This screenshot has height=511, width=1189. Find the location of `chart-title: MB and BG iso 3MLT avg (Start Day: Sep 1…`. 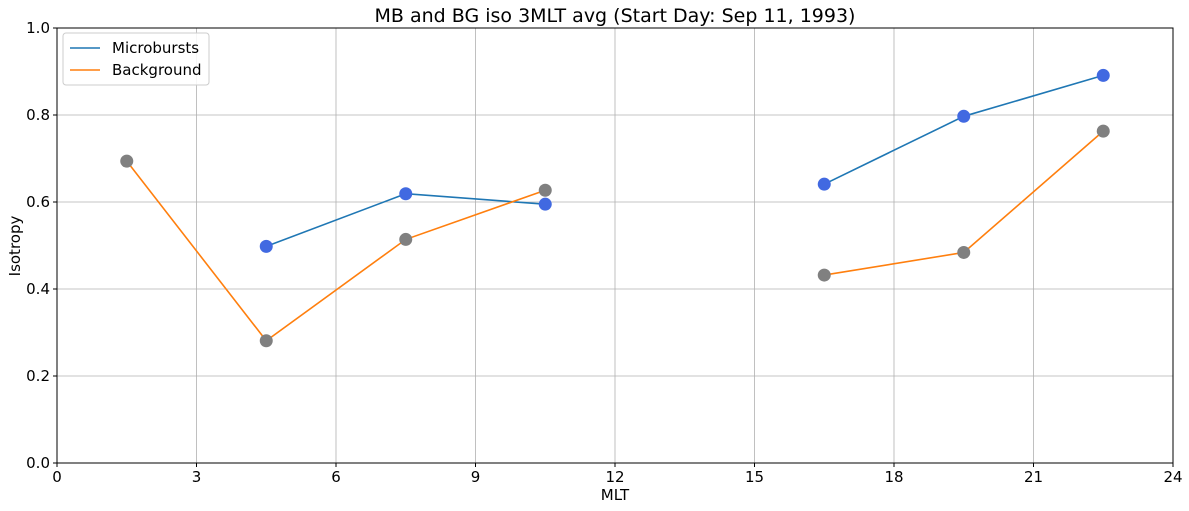

chart-title: MB and BG iso 3MLT avg (Start Day: Sep 1… is located at coordinates (615, 16).